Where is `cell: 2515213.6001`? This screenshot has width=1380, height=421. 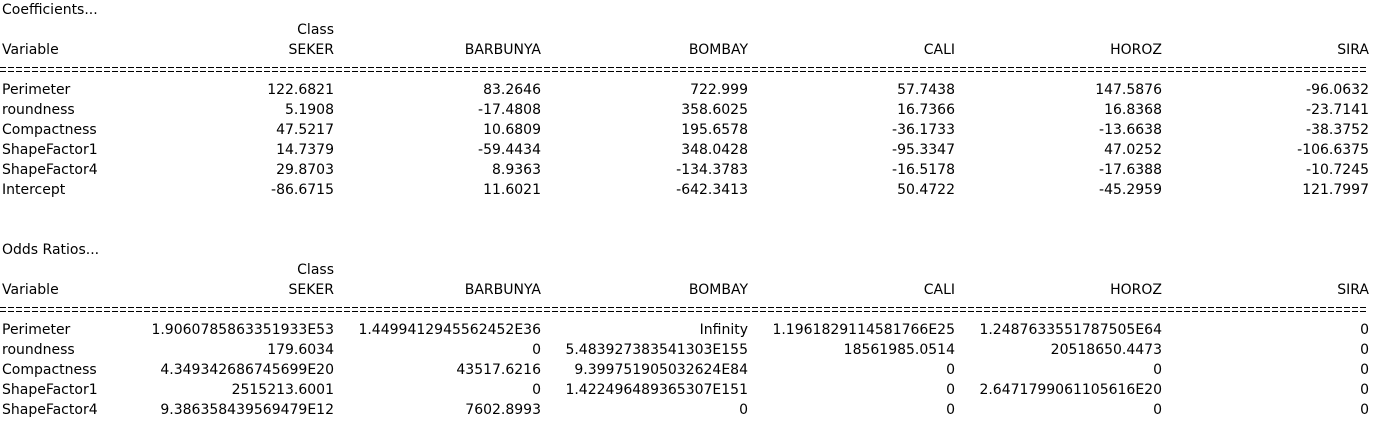 cell: 2515213.6001 is located at coordinates (282, 390).